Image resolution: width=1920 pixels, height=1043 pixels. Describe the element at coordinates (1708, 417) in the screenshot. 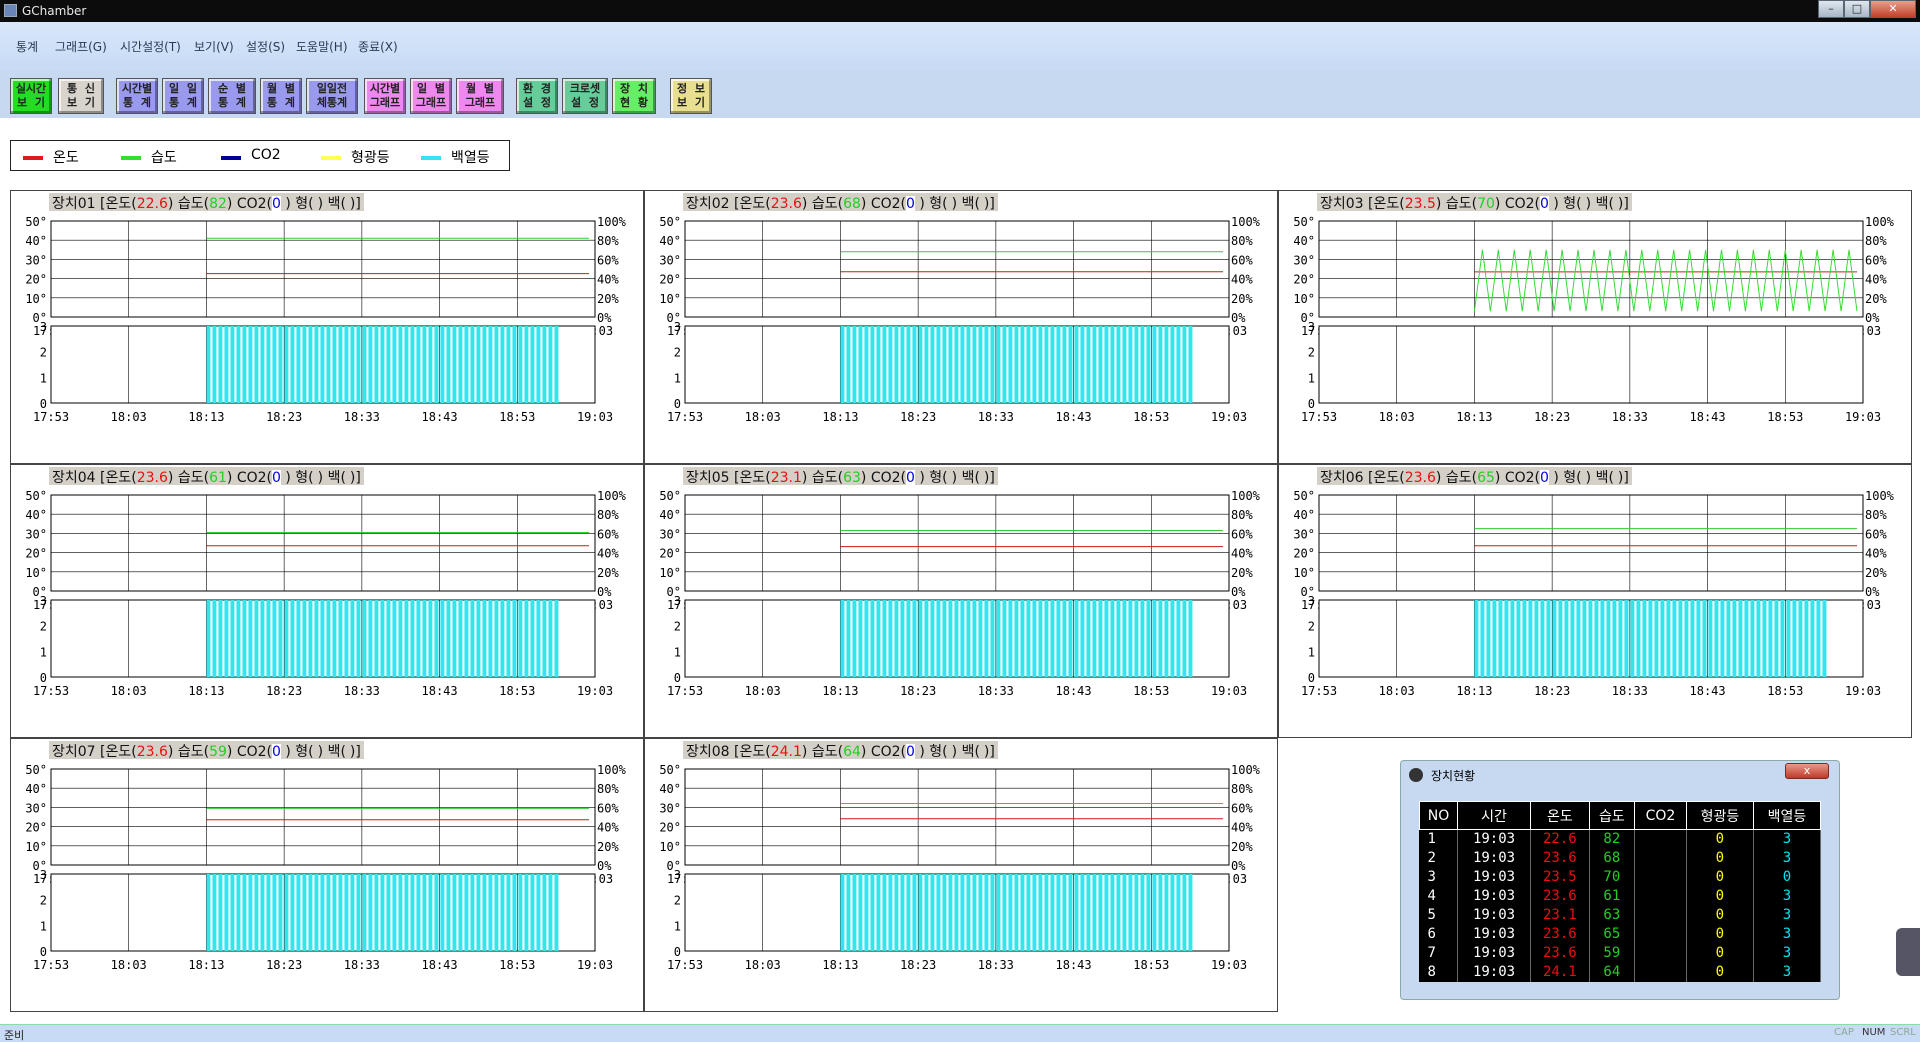

I see `time-tick-label: 18:43` at that location.